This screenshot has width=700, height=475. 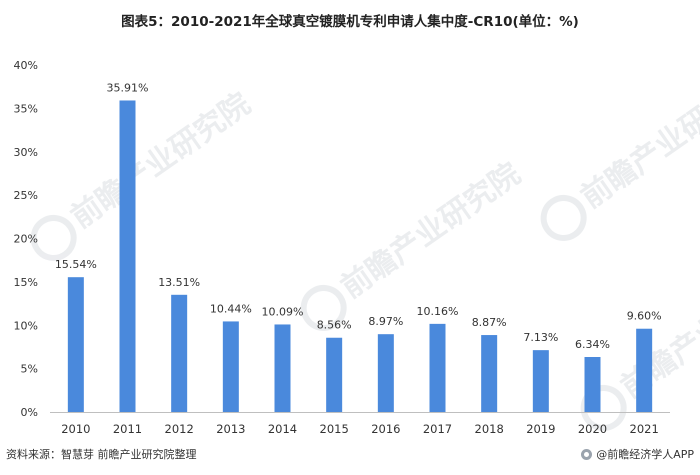 I want to click on bar-2018, so click(x=489, y=373).